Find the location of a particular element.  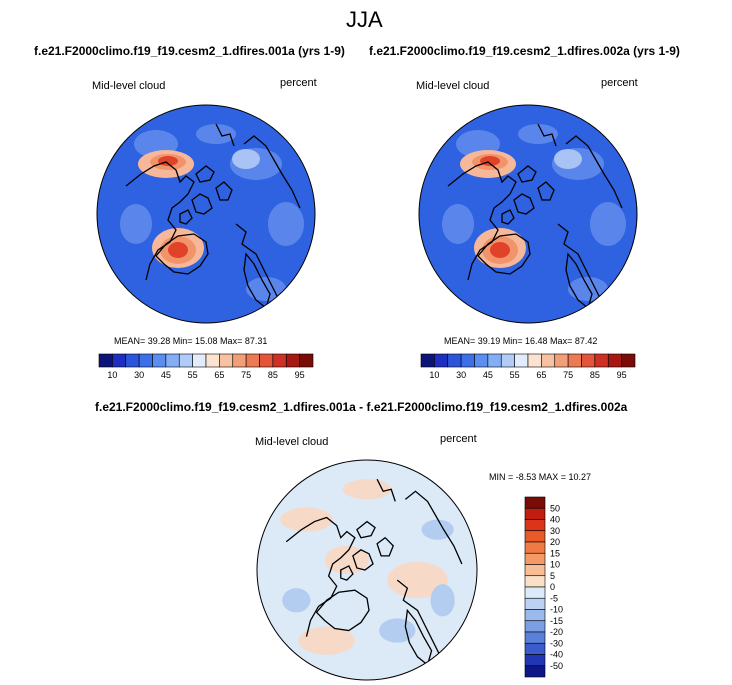

colorbar-tick-label: 10 is located at coordinates (555, 565).